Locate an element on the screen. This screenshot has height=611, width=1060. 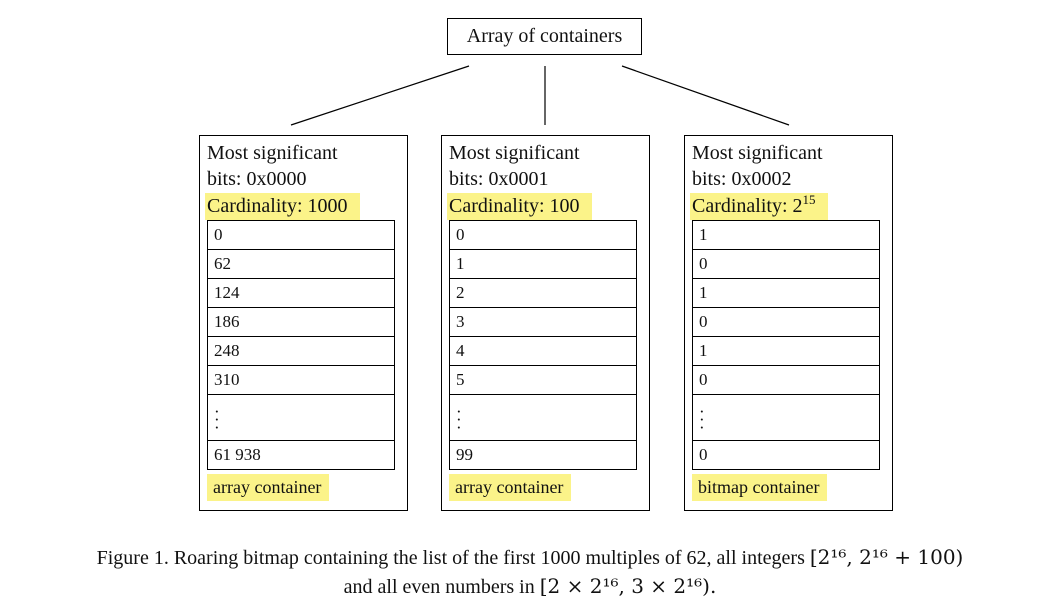
value-cell: 62 is located at coordinates (301, 264).